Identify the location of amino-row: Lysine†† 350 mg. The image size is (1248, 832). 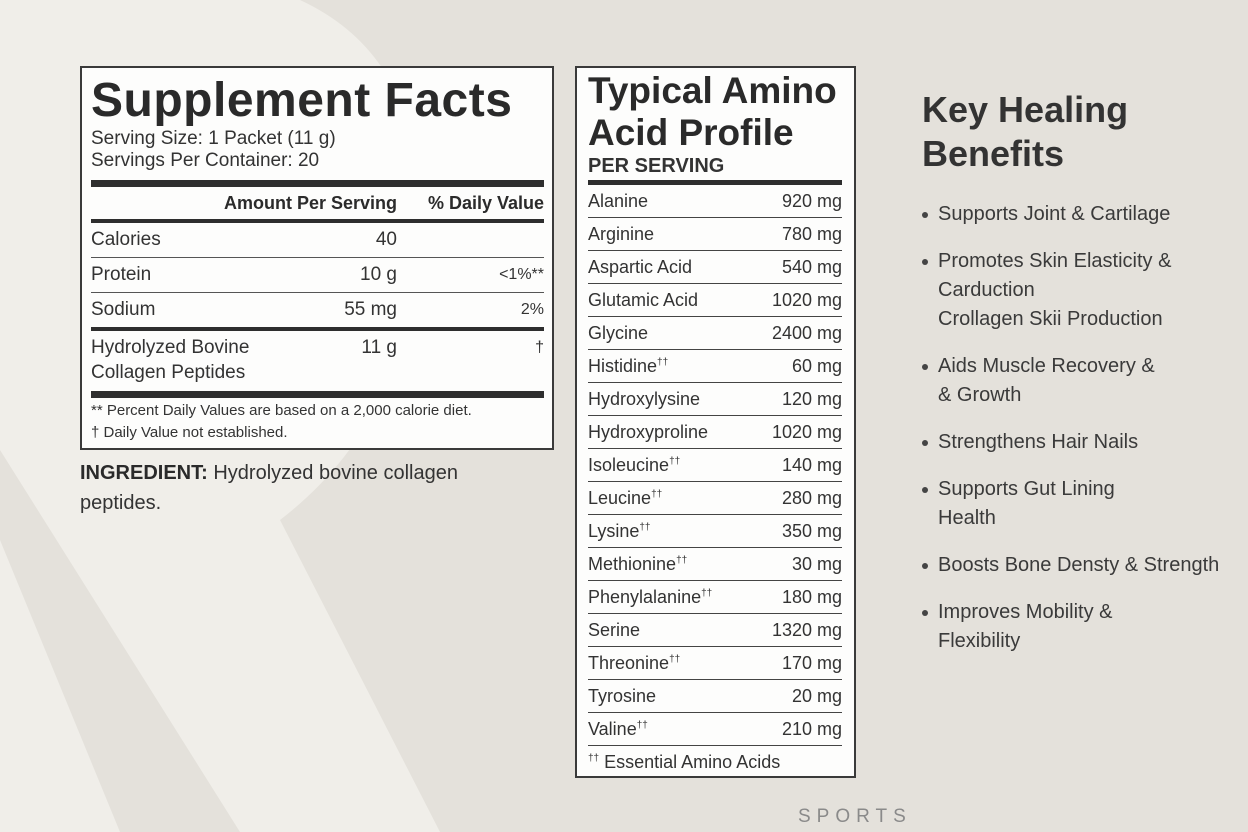
(715, 531).